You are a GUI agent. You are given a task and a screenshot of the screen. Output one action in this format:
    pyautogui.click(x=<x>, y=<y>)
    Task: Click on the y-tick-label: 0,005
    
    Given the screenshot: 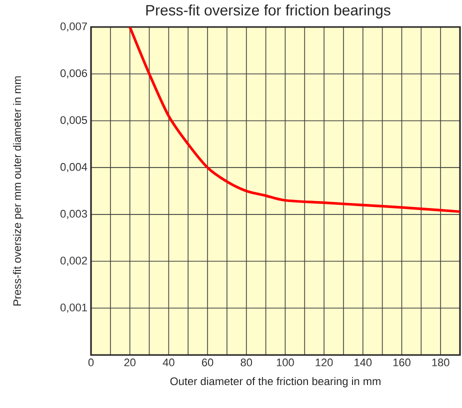 What is the action you would take?
    pyautogui.click(x=74, y=121)
    